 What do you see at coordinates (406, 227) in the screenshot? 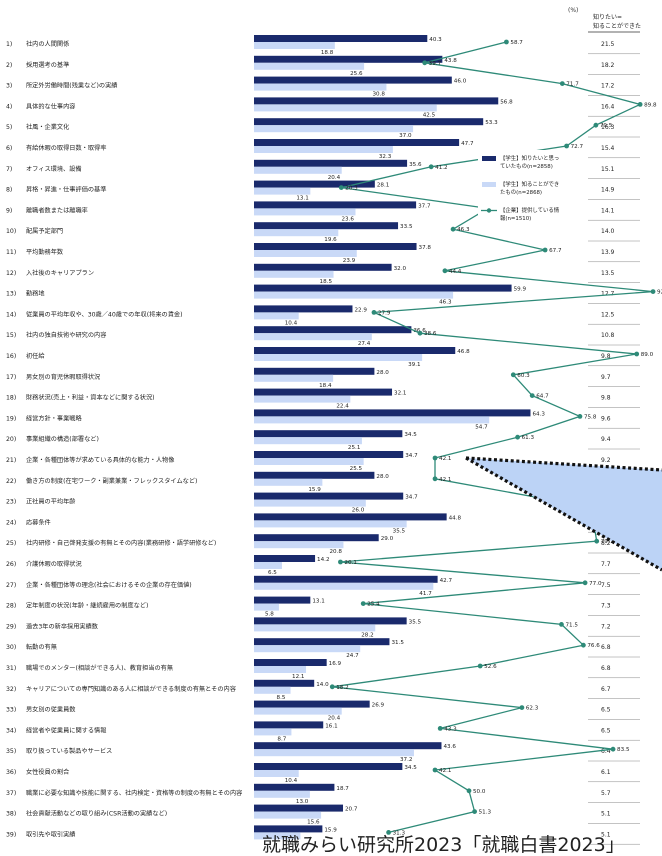
I see `value-label-want: 33.5` at bounding box center [406, 227].